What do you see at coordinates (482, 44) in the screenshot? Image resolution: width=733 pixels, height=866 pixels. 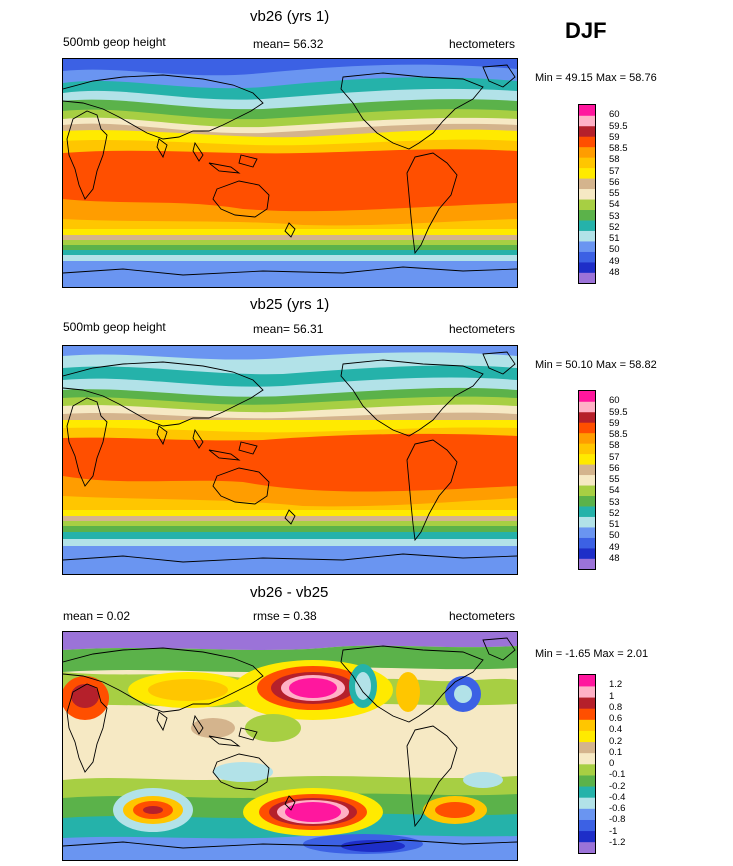 I see `panel1-units: hectometers` at bounding box center [482, 44].